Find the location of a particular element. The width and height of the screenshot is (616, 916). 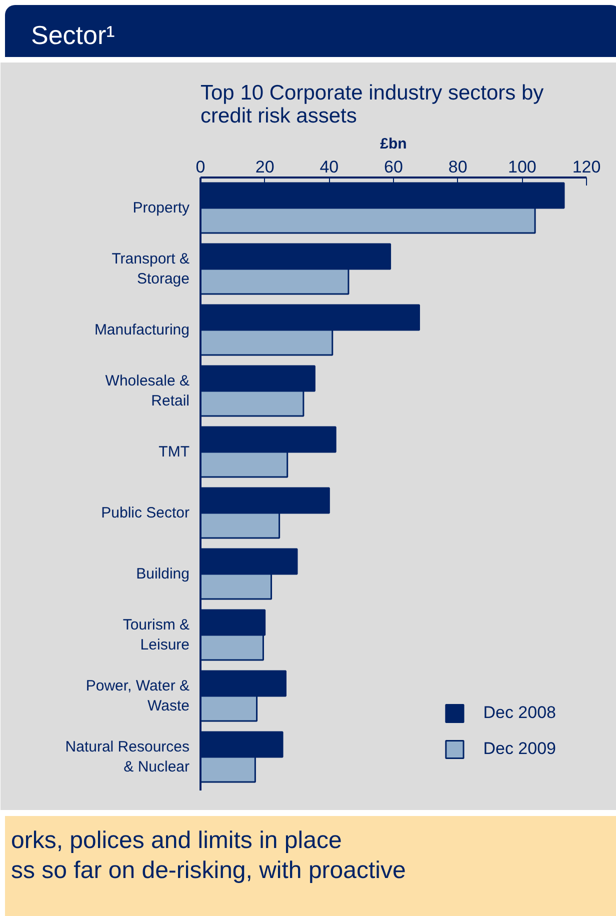

y-tick-label: Transport & Storage is located at coordinates (151, 269).